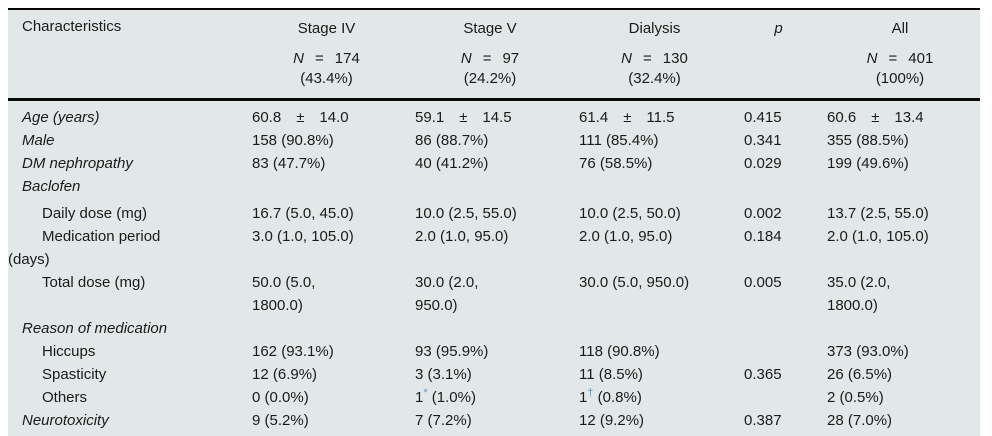  What do you see at coordinates (303, 236) in the screenshot?
I see `value-cell: 3.0 (1.0, 105.0)` at bounding box center [303, 236].